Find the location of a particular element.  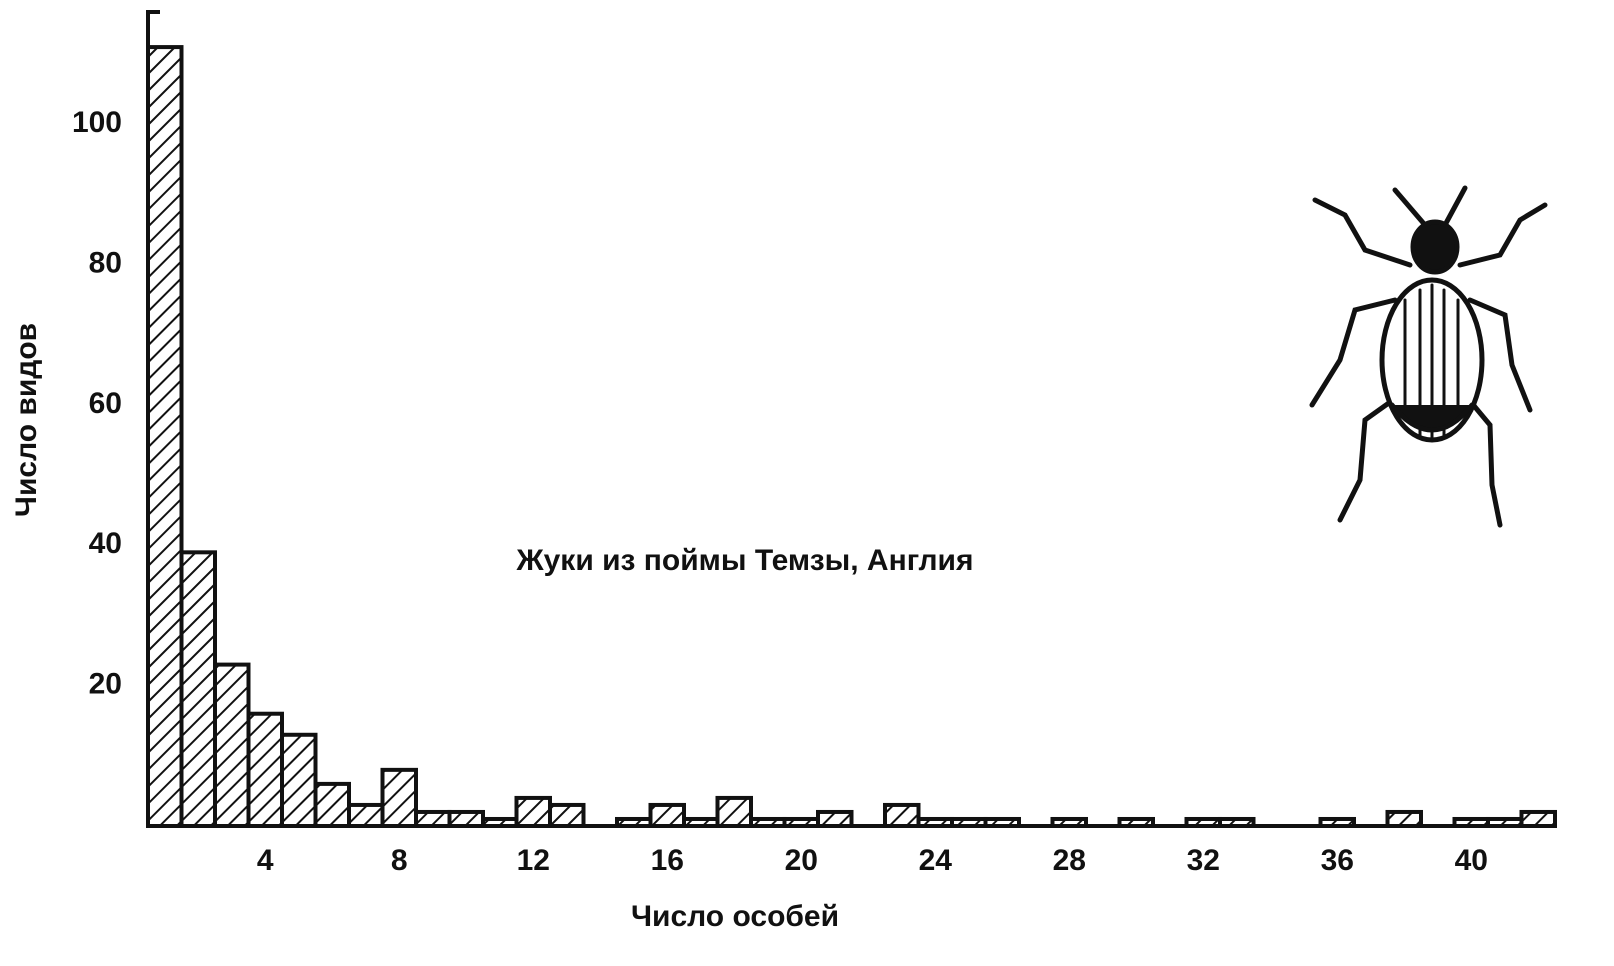

x-tick-label: 32 is located at coordinates (1203, 860).